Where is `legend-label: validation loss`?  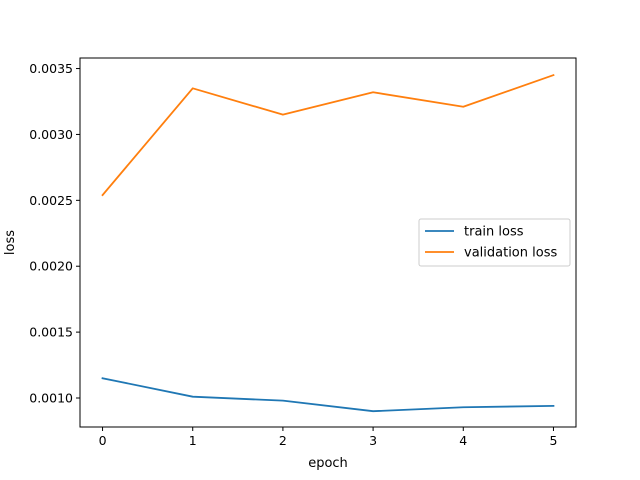
legend-label: validation loss is located at coordinates (510, 253).